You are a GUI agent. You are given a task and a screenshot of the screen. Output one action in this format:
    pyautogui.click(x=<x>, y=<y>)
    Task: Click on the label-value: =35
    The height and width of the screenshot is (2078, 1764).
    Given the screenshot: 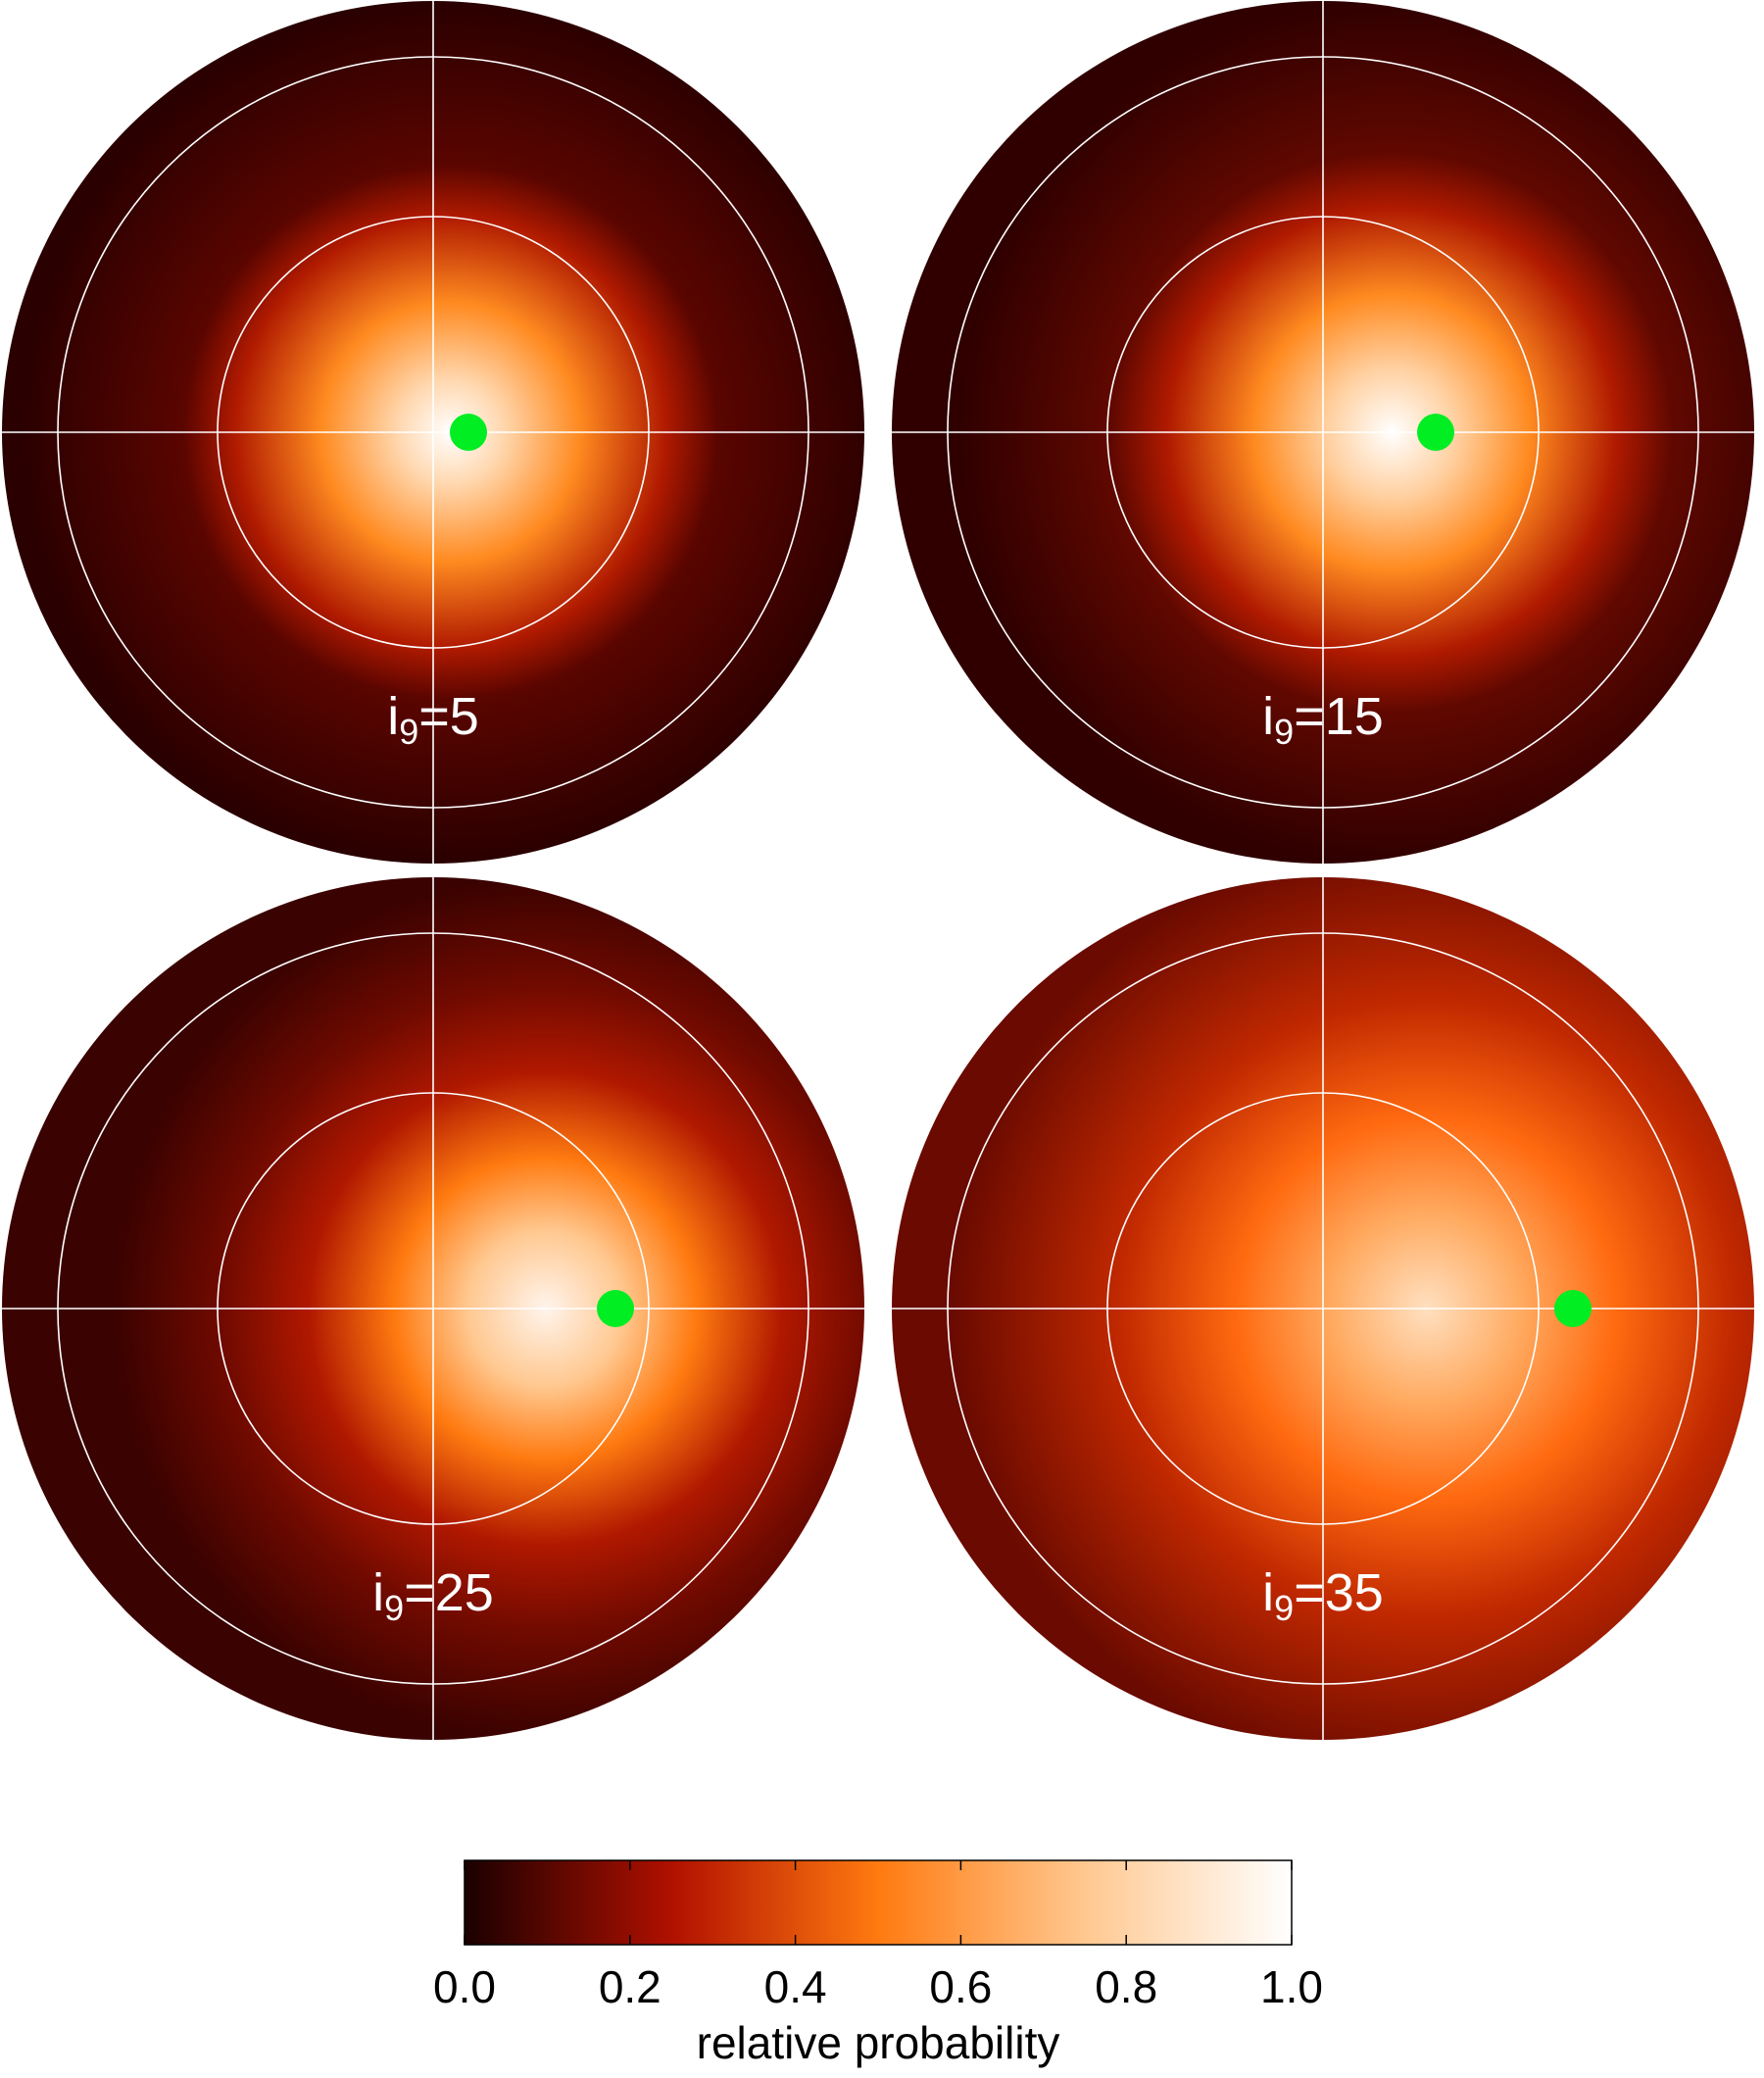 What is the action you would take?
    pyautogui.click(x=1339, y=1592)
    